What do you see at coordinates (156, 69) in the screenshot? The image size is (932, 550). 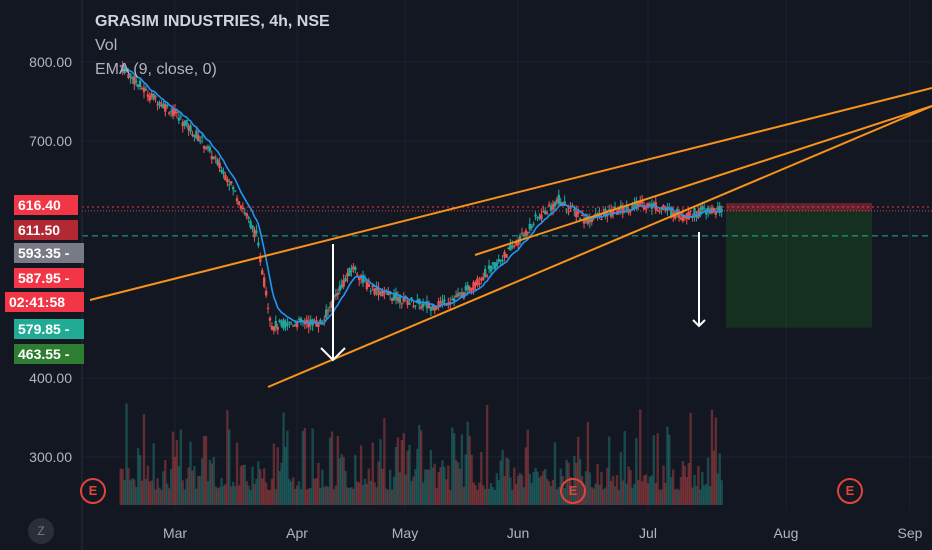 I see `ema-legend: EMA (9, close, 0)` at bounding box center [156, 69].